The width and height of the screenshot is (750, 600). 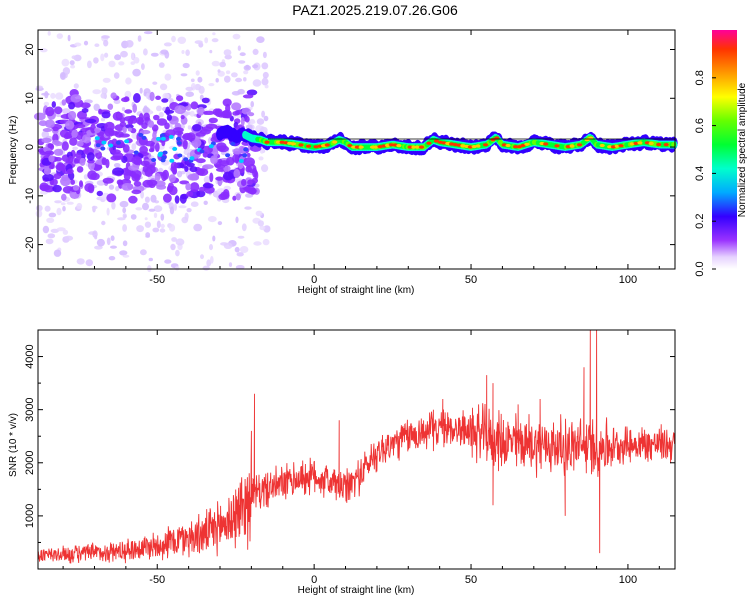 I want to click on colorbar-tick-label: 0.2, so click(x=700, y=221).